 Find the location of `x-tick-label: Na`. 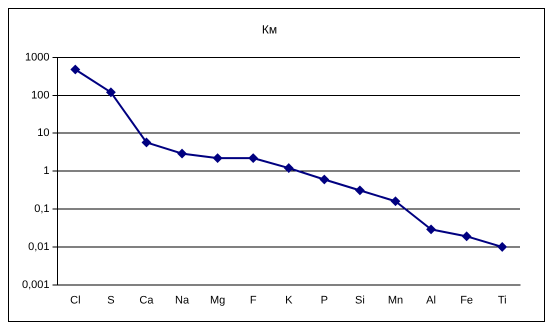

x-tick-label: Na is located at coordinates (182, 300).